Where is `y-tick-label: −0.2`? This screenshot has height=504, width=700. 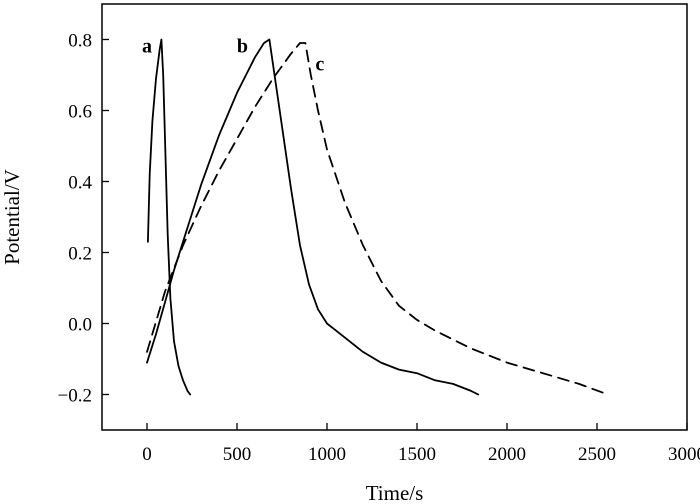 y-tick-label: −0.2 is located at coordinates (75, 396).